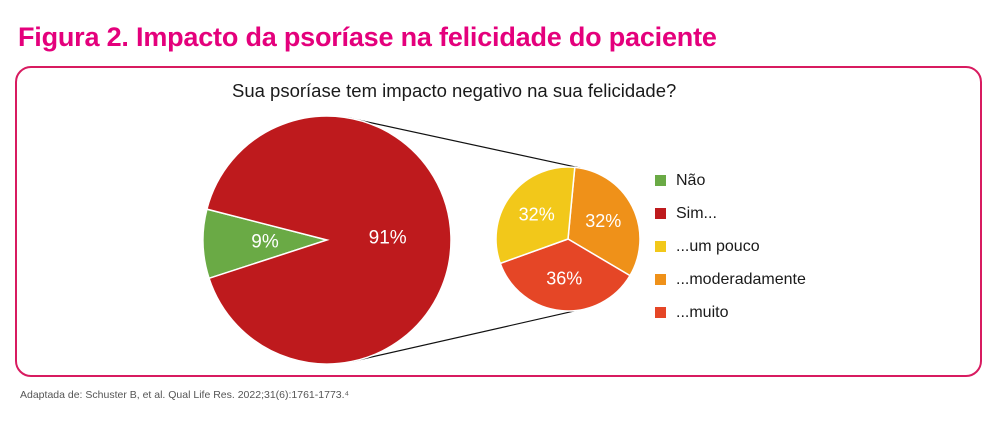 The width and height of the screenshot is (1000, 444). What do you see at coordinates (660, 279) in the screenshot?
I see `legend-swatch-moderadamente` at bounding box center [660, 279].